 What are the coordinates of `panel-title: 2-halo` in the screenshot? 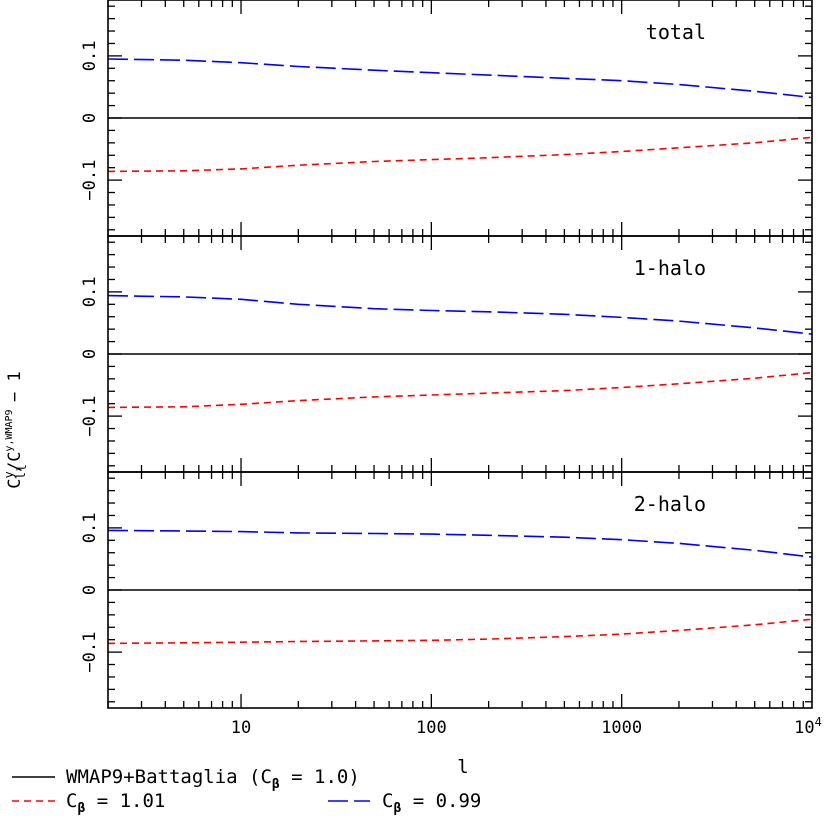 It's located at (670, 504).